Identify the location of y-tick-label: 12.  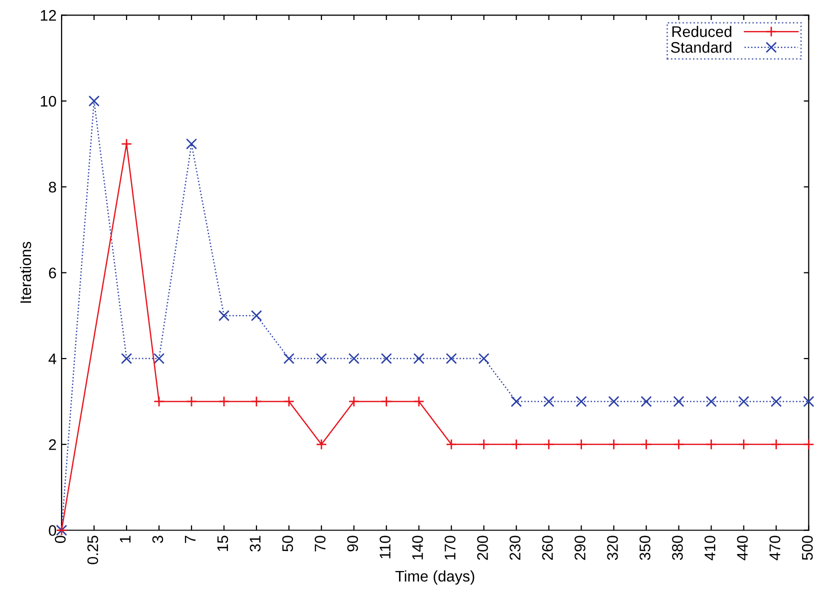
(48, 15).